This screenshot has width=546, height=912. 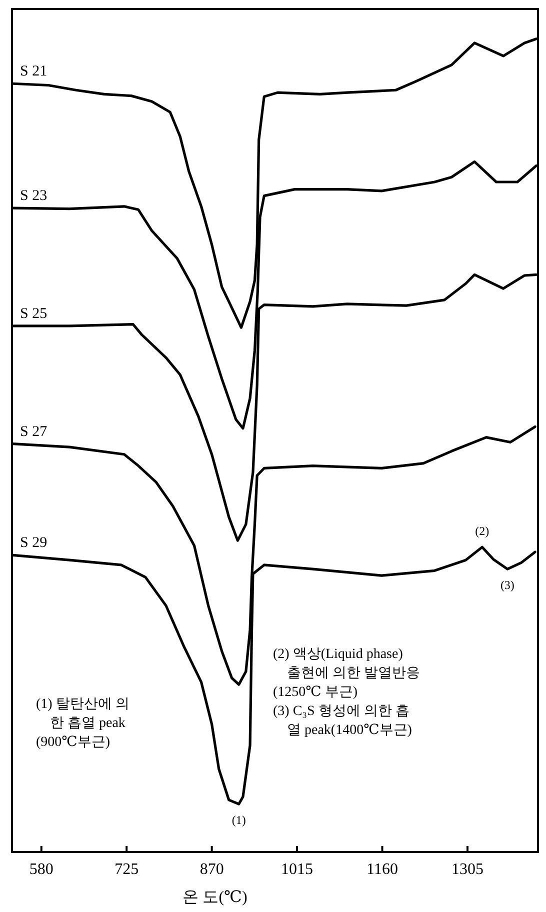 I want to click on x-axis-title: 온 도(℃), so click(x=215, y=897).